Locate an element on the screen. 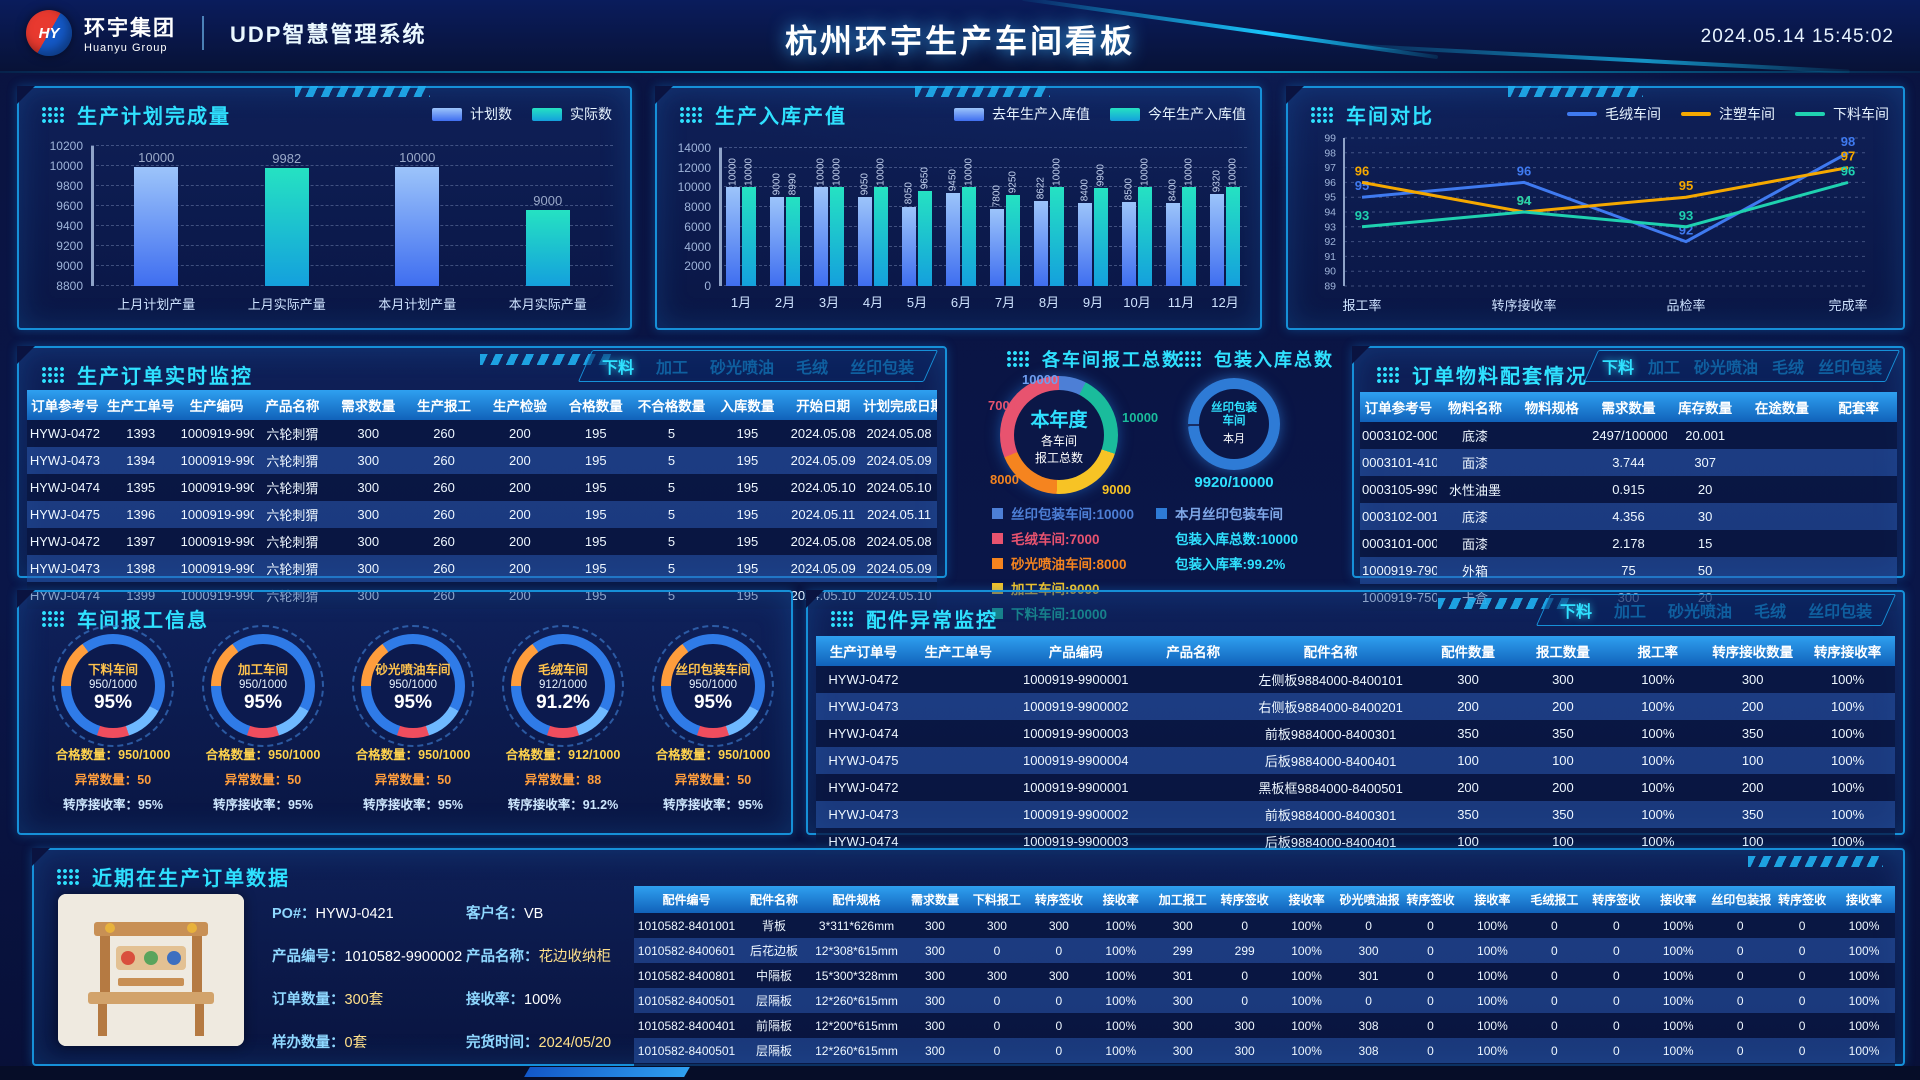 Image resolution: width=1920 pixels, height=1080 pixels. bar-value-label: 10000 is located at coordinates (1145, 171).